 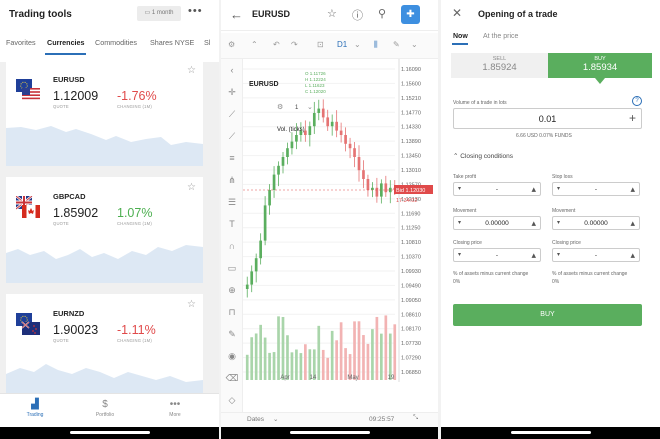 What do you see at coordinates (232, 136) in the screenshot?
I see `ray-icon: ⟋` at bounding box center [232, 136].